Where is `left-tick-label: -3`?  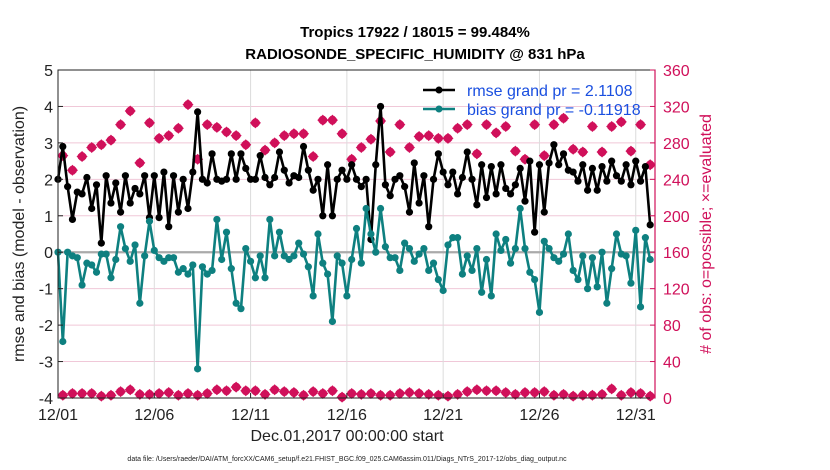 left-tick-label: -3 is located at coordinates (46, 363).